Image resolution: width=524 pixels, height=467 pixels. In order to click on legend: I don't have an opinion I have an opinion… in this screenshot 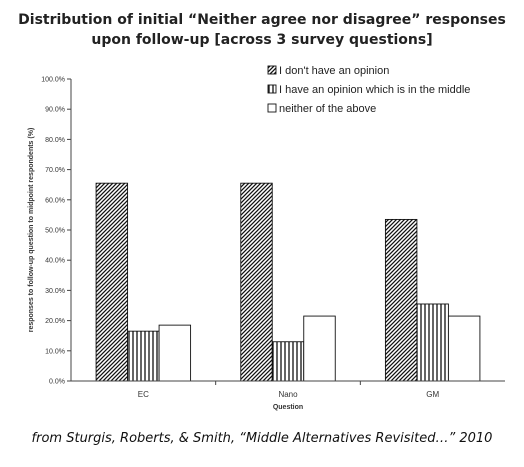, I will do `click(368, 90)`.